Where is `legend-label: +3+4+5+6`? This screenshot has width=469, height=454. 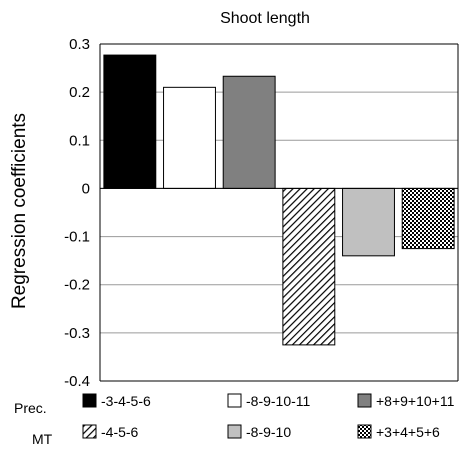 legend-label: +3+4+5+6 is located at coordinates (408, 432).